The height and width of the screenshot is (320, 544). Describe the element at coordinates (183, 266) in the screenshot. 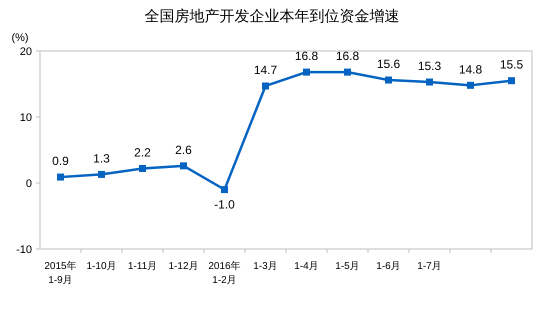

I see `x-tick-label: 1-12月` at that location.